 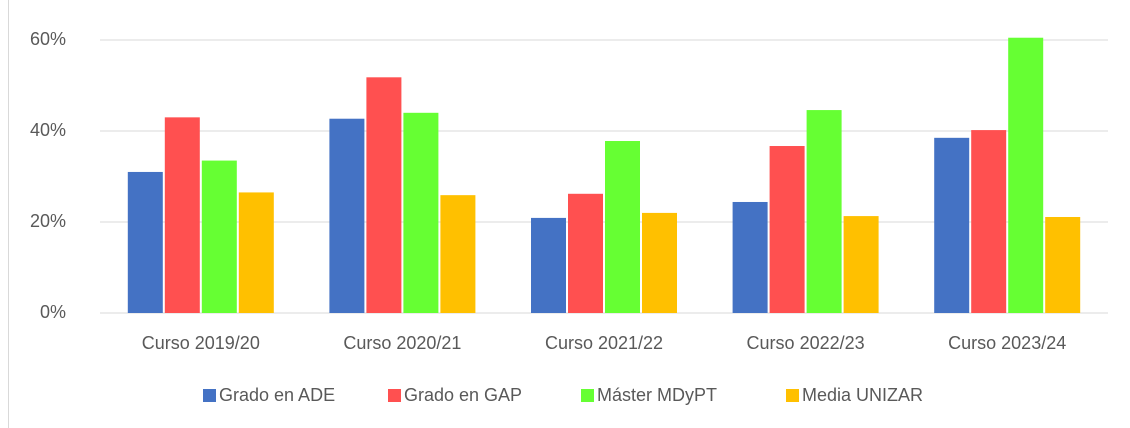 What do you see at coordinates (463, 395) in the screenshot?
I see `legend-label: Grado en GAP` at bounding box center [463, 395].